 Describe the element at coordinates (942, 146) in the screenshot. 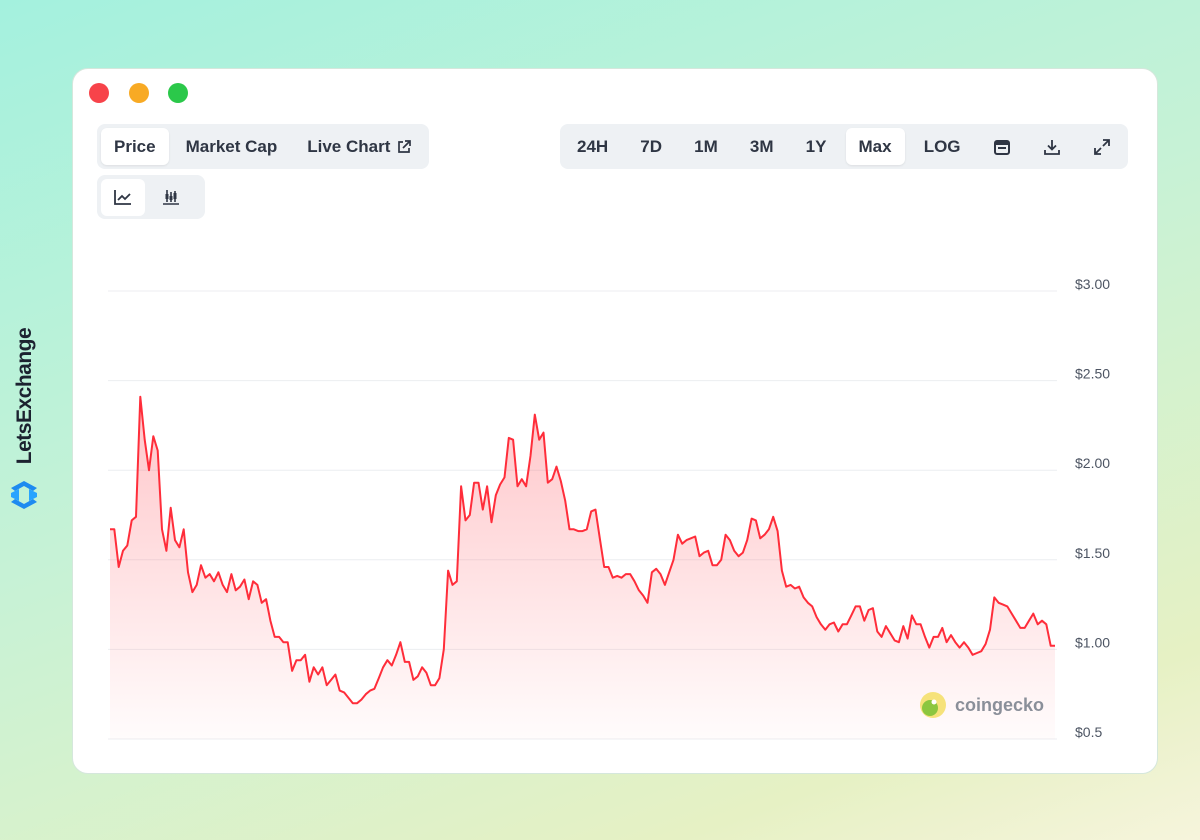

I see `range-button: LOG` at that location.